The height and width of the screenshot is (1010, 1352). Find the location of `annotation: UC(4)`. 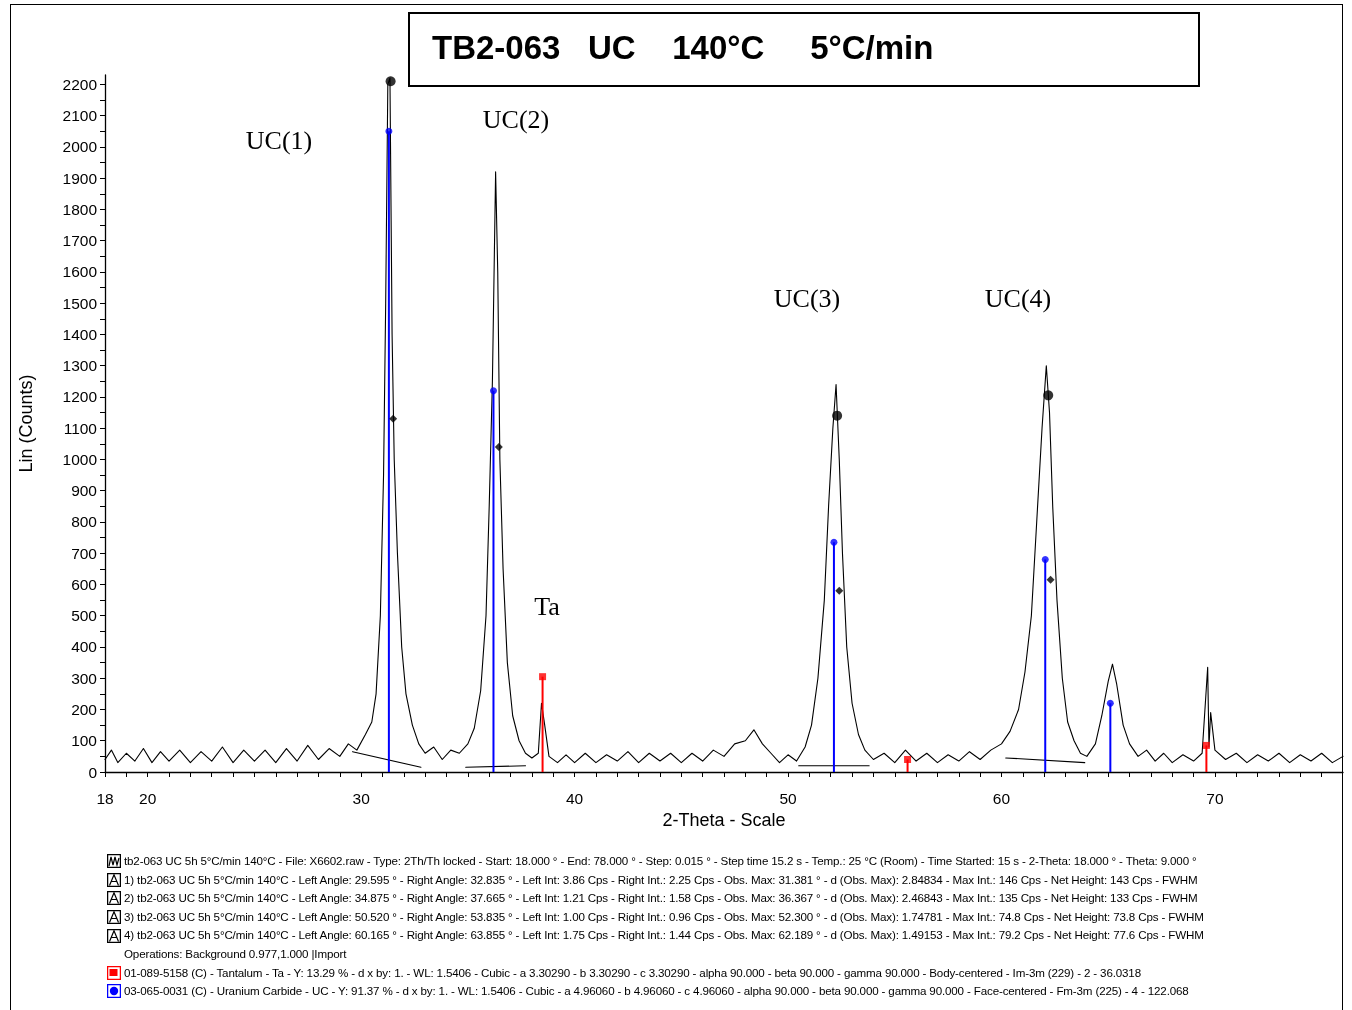

annotation: UC(4) is located at coordinates (1018, 298).